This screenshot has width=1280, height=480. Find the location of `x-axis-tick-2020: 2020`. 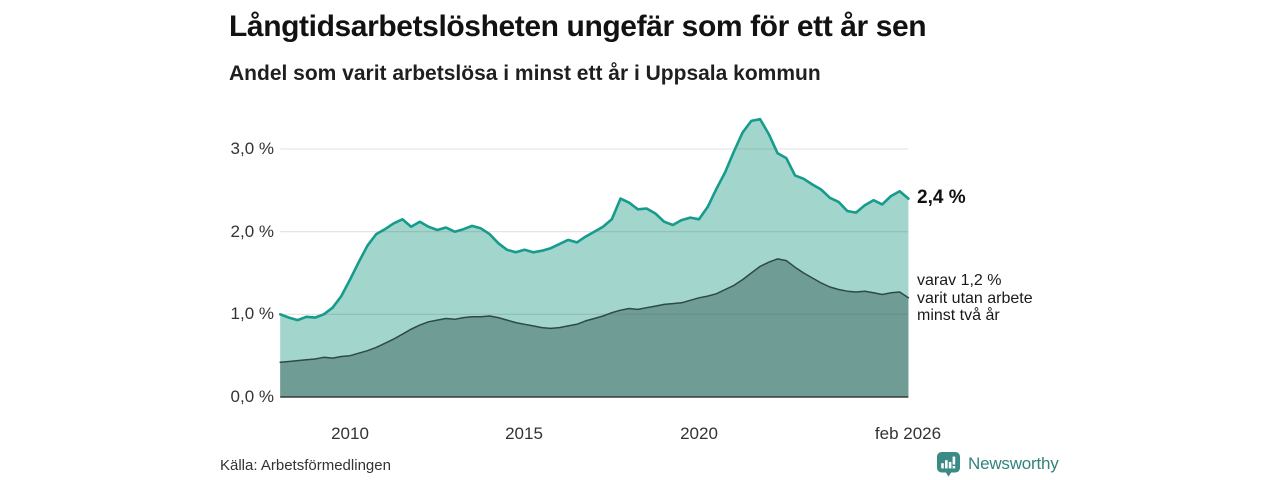

x-axis-tick-2020: 2020 is located at coordinates (699, 433).